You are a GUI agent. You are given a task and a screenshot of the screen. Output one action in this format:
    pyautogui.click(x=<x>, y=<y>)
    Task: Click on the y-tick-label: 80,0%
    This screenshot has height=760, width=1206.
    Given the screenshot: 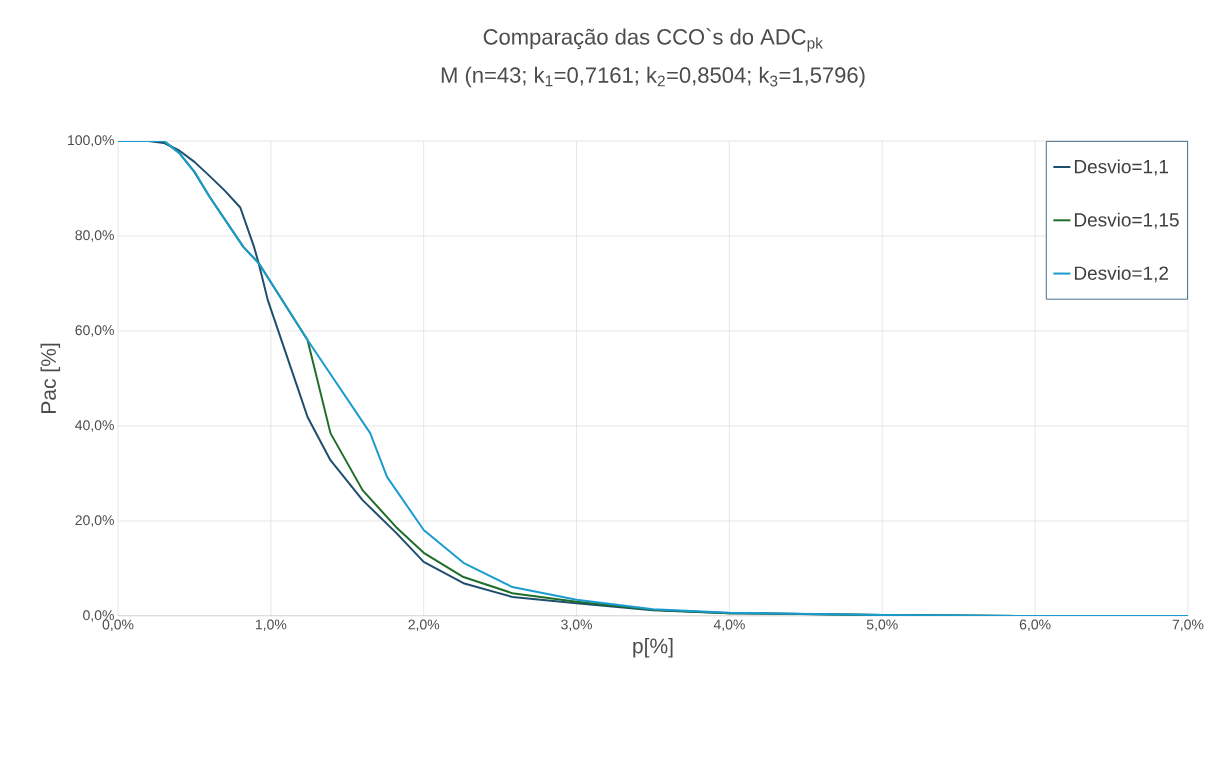 What is the action you would take?
    pyautogui.click(x=94, y=236)
    